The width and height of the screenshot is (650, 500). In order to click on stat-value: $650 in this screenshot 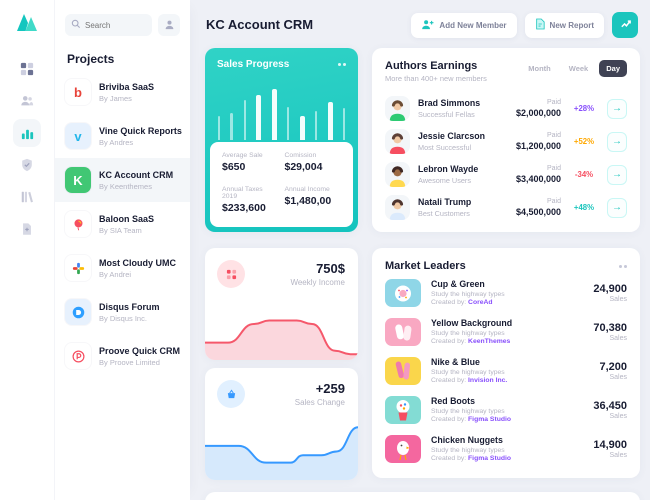, I will do `click(234, 167)`.